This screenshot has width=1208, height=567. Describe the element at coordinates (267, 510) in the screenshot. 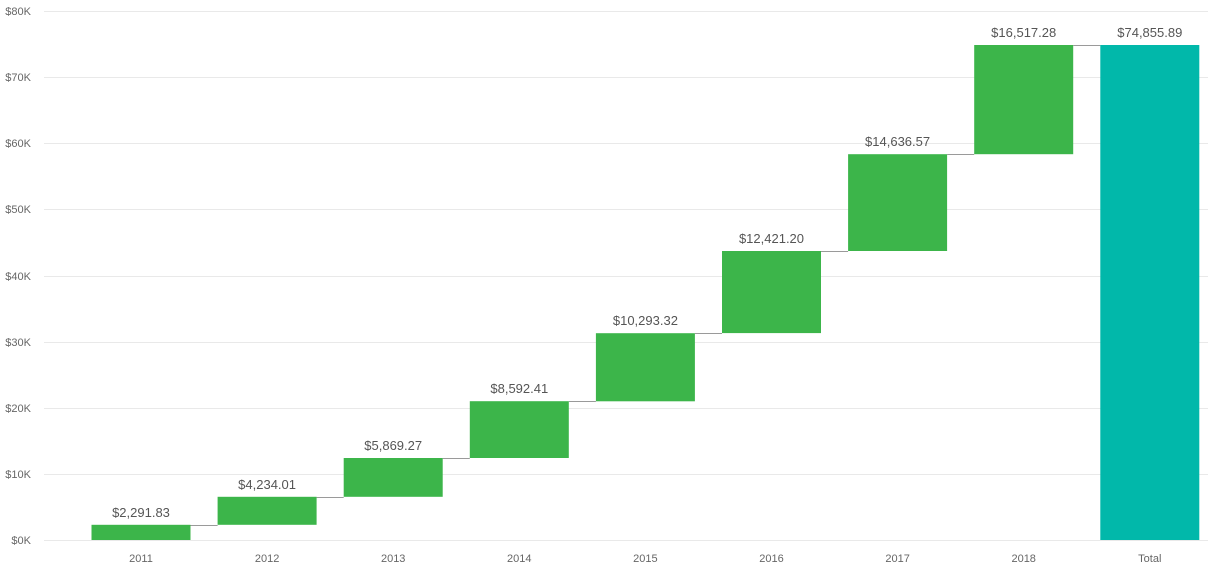

I see `bar-2012` at that location.